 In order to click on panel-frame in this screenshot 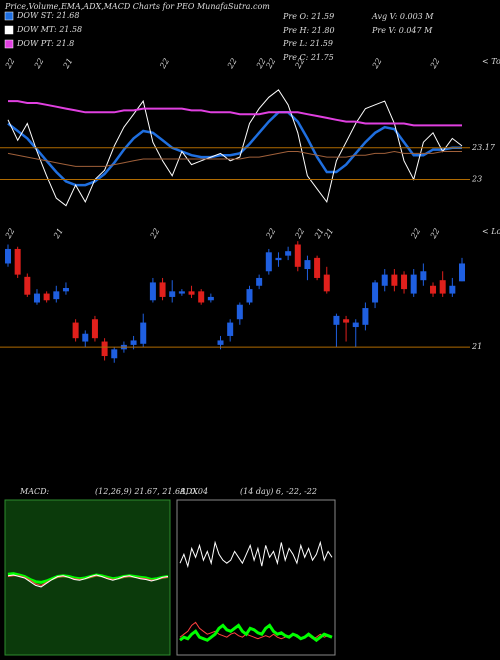, I will do `click(256, 577)`.